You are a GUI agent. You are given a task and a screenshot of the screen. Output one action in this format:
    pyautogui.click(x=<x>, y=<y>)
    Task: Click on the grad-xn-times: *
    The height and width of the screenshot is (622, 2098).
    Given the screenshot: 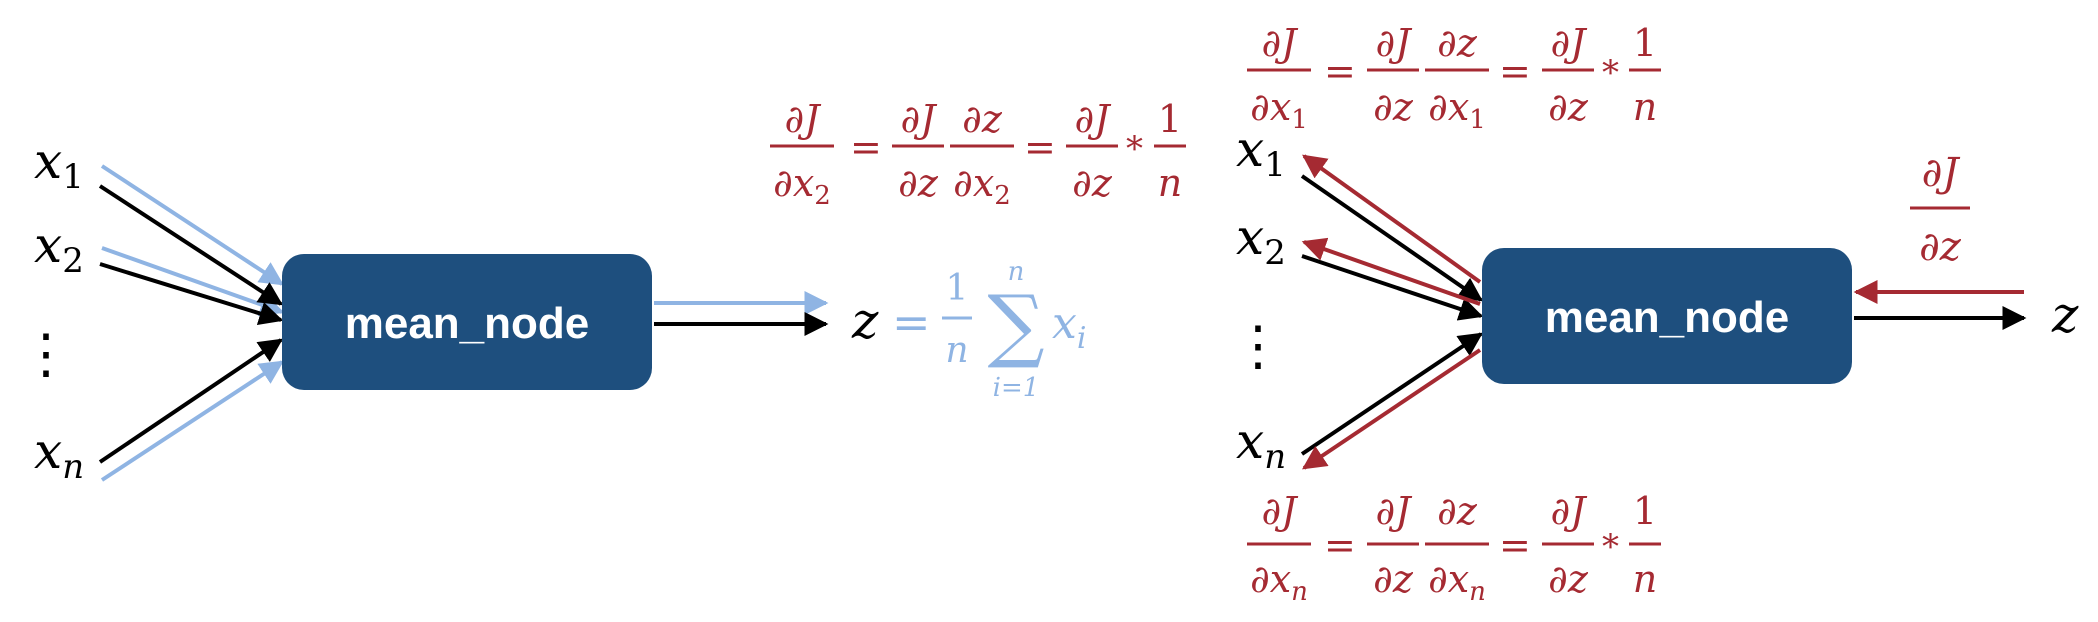 What is the action you would take?
    pyautogui.click(x=1610, y=547)
    